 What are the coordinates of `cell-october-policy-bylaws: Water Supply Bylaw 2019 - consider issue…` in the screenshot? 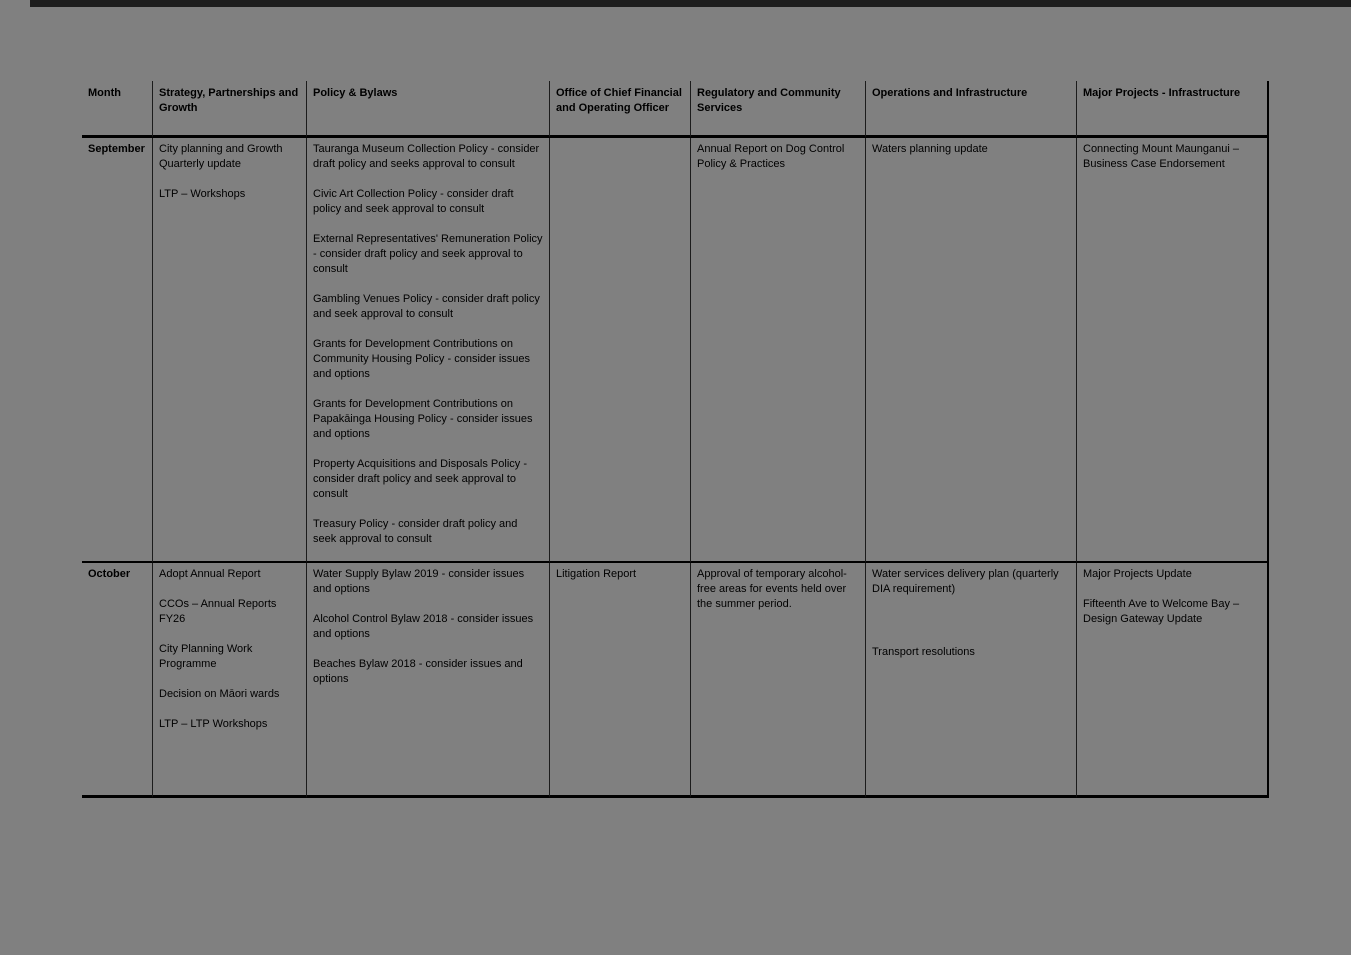 It's located at (428, 680).